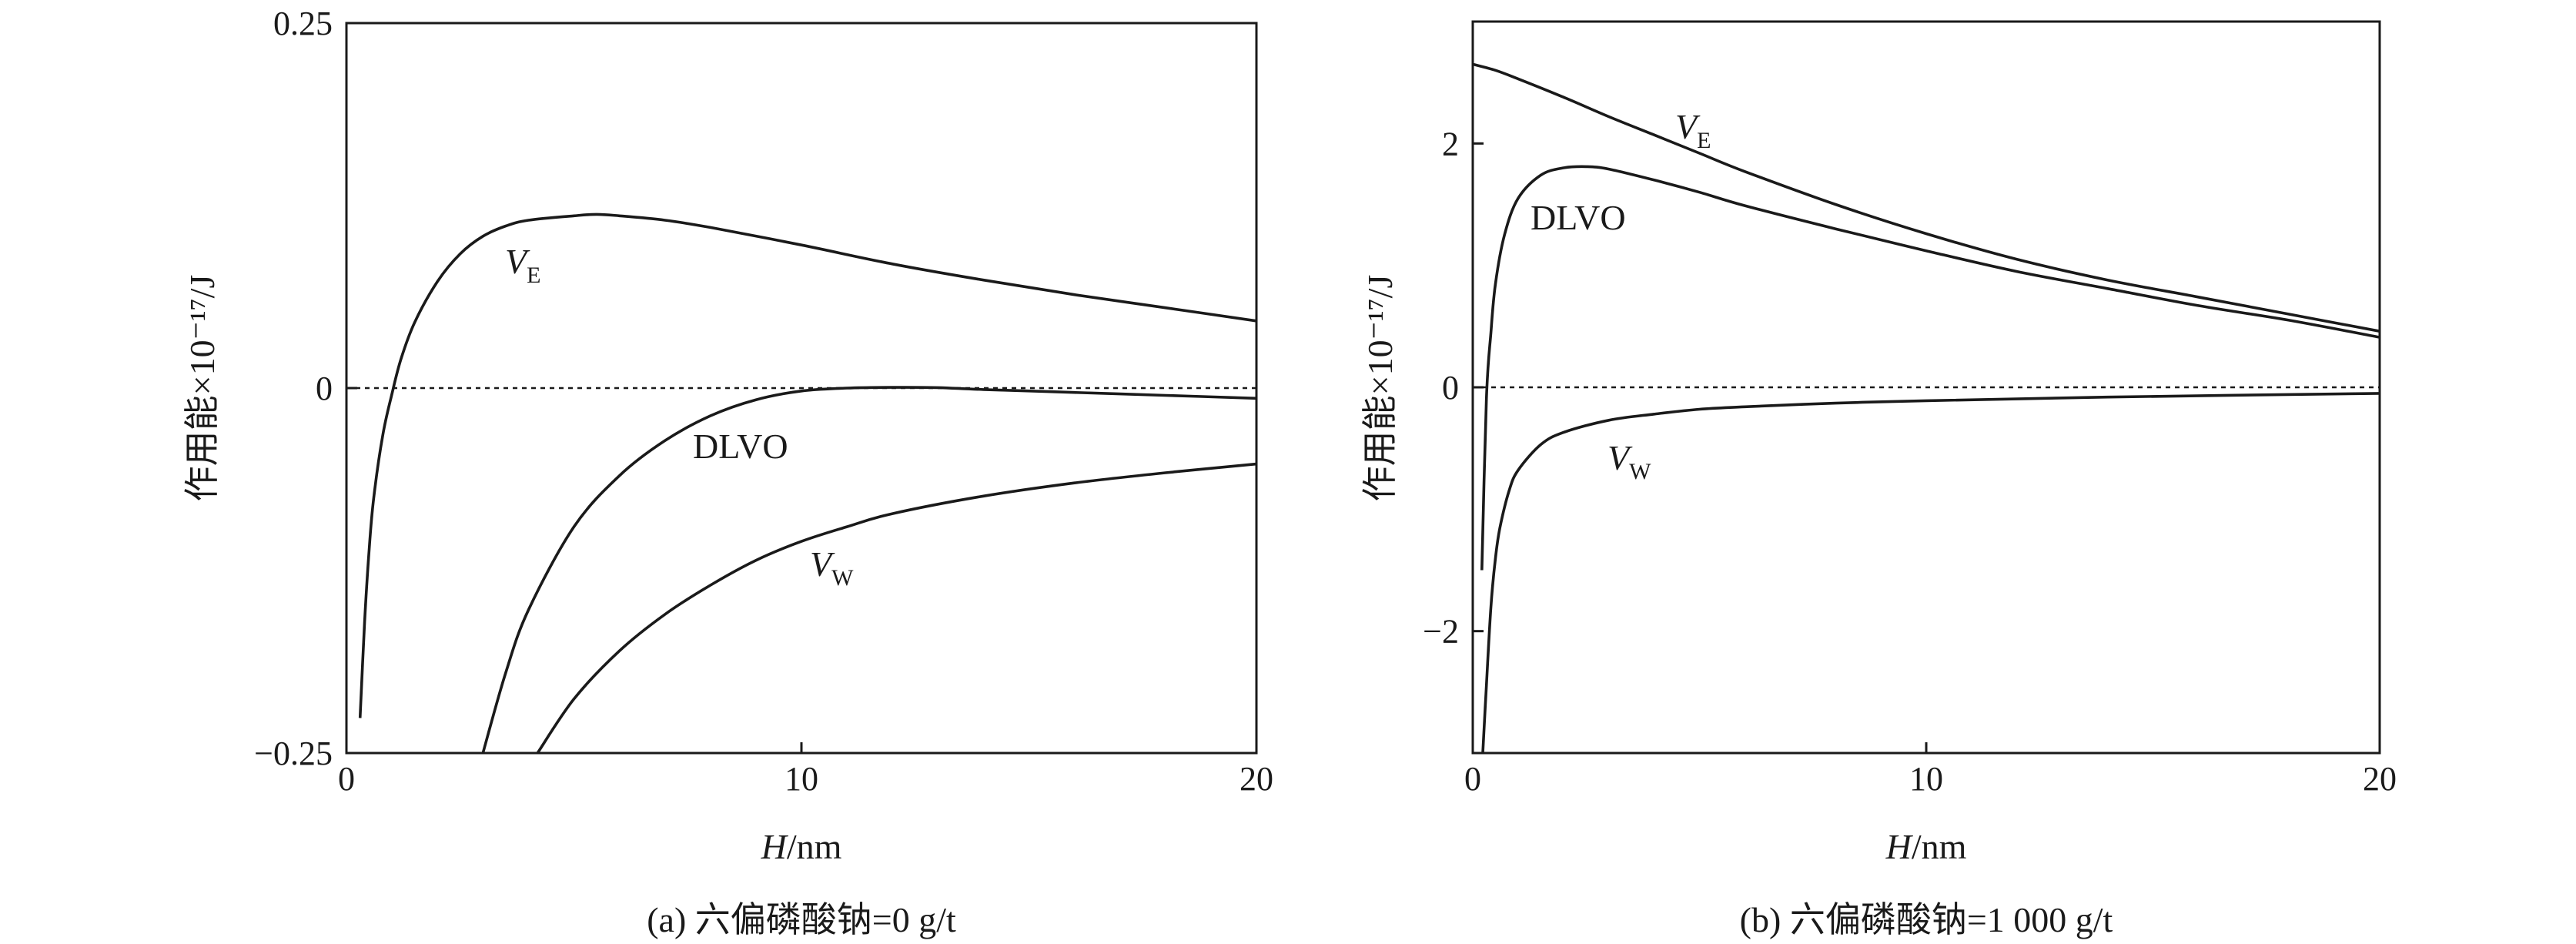 This screenshot has width=2576, height=944. I want to click on series-label-vw-b: VW, so click(1629, 461).